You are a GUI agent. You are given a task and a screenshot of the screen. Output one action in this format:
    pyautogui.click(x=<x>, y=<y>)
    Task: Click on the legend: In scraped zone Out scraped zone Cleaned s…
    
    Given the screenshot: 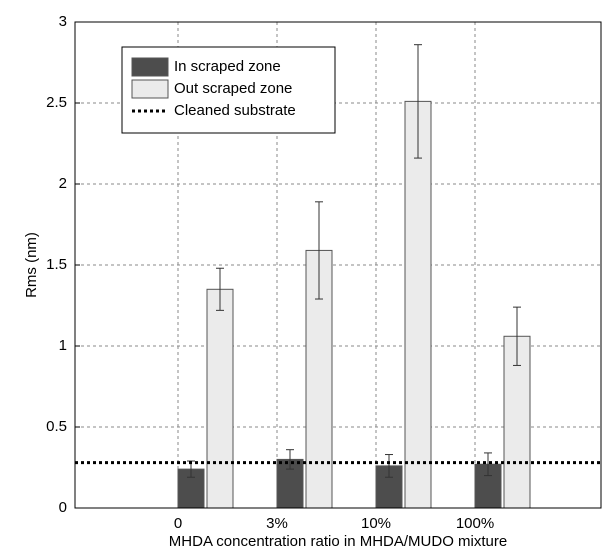 What is the action you would take?
    pyautogui.click(x=228, y=90)
    